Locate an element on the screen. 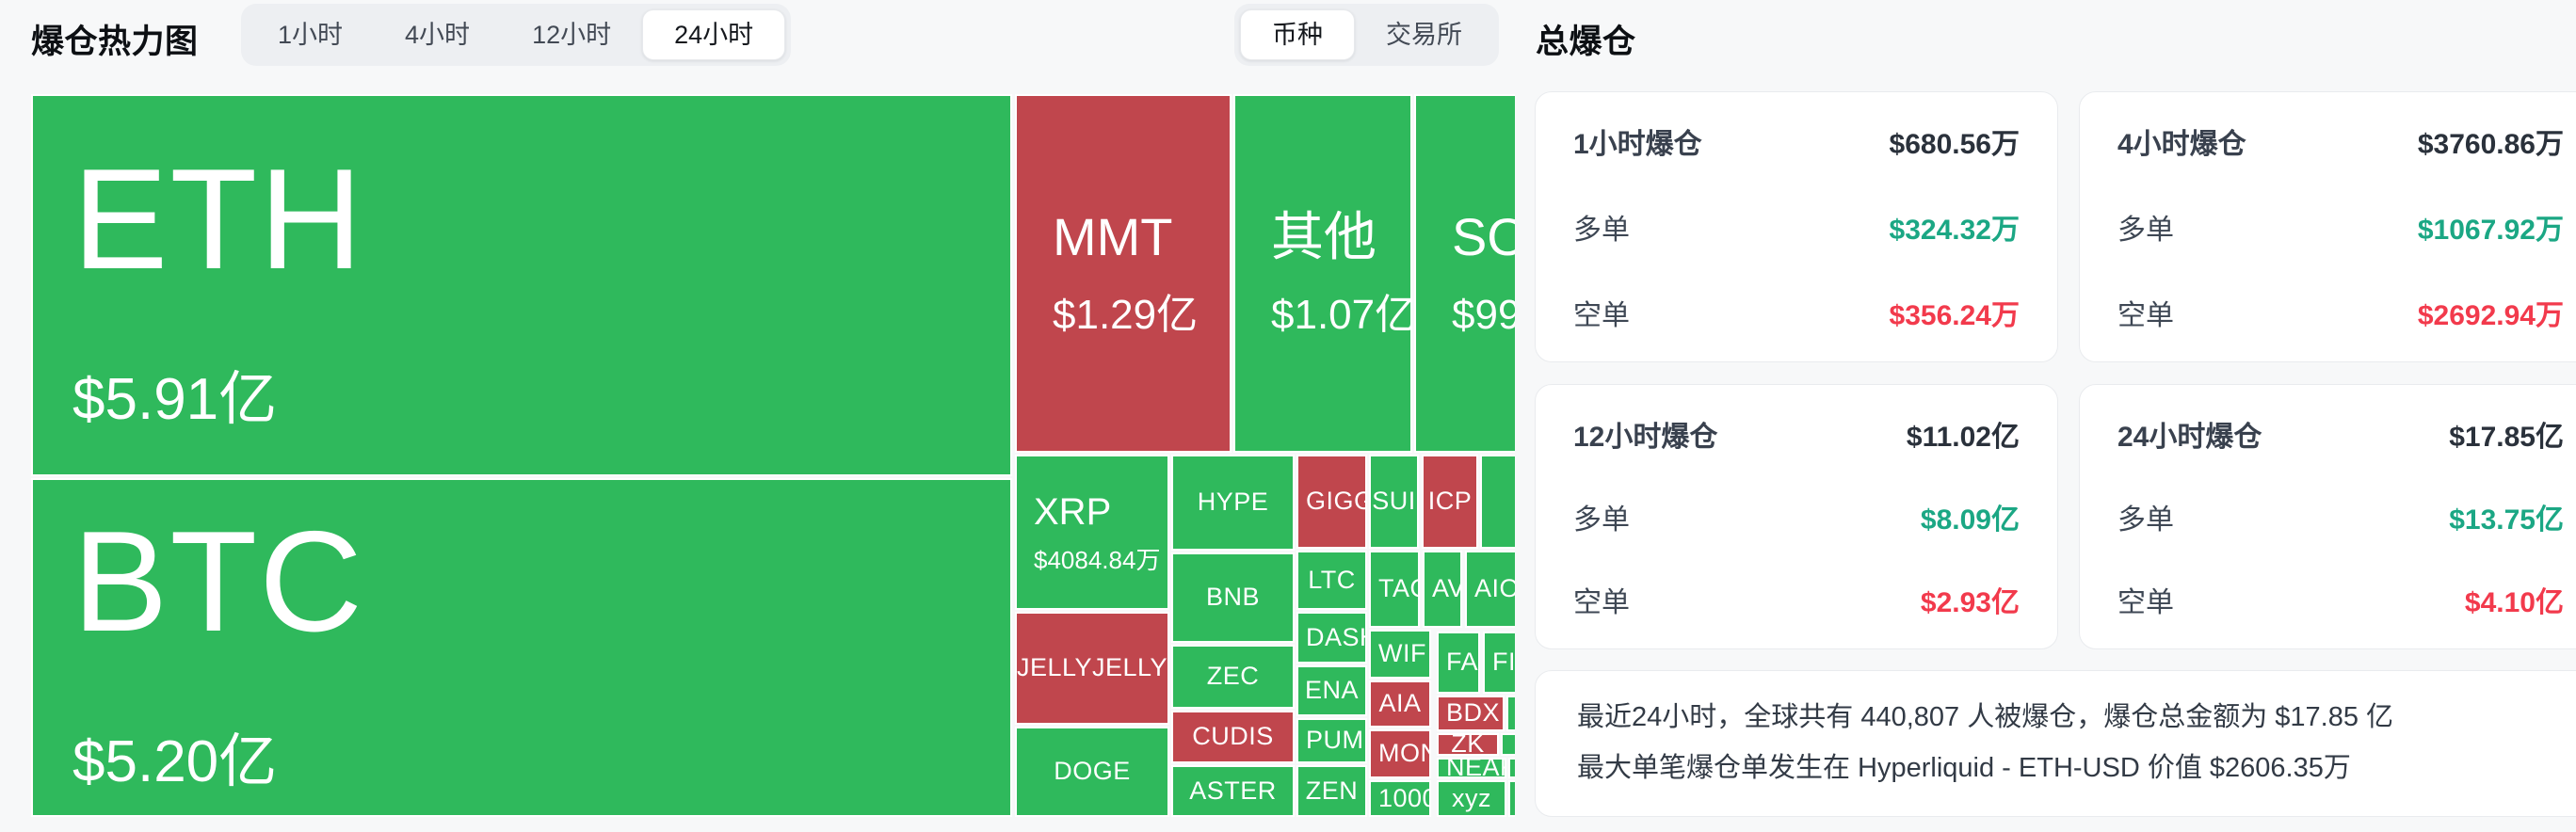 The image size is (2576, 832). treemap-tile-giggle: GIGGLE is located at coordinates (1331, 502).